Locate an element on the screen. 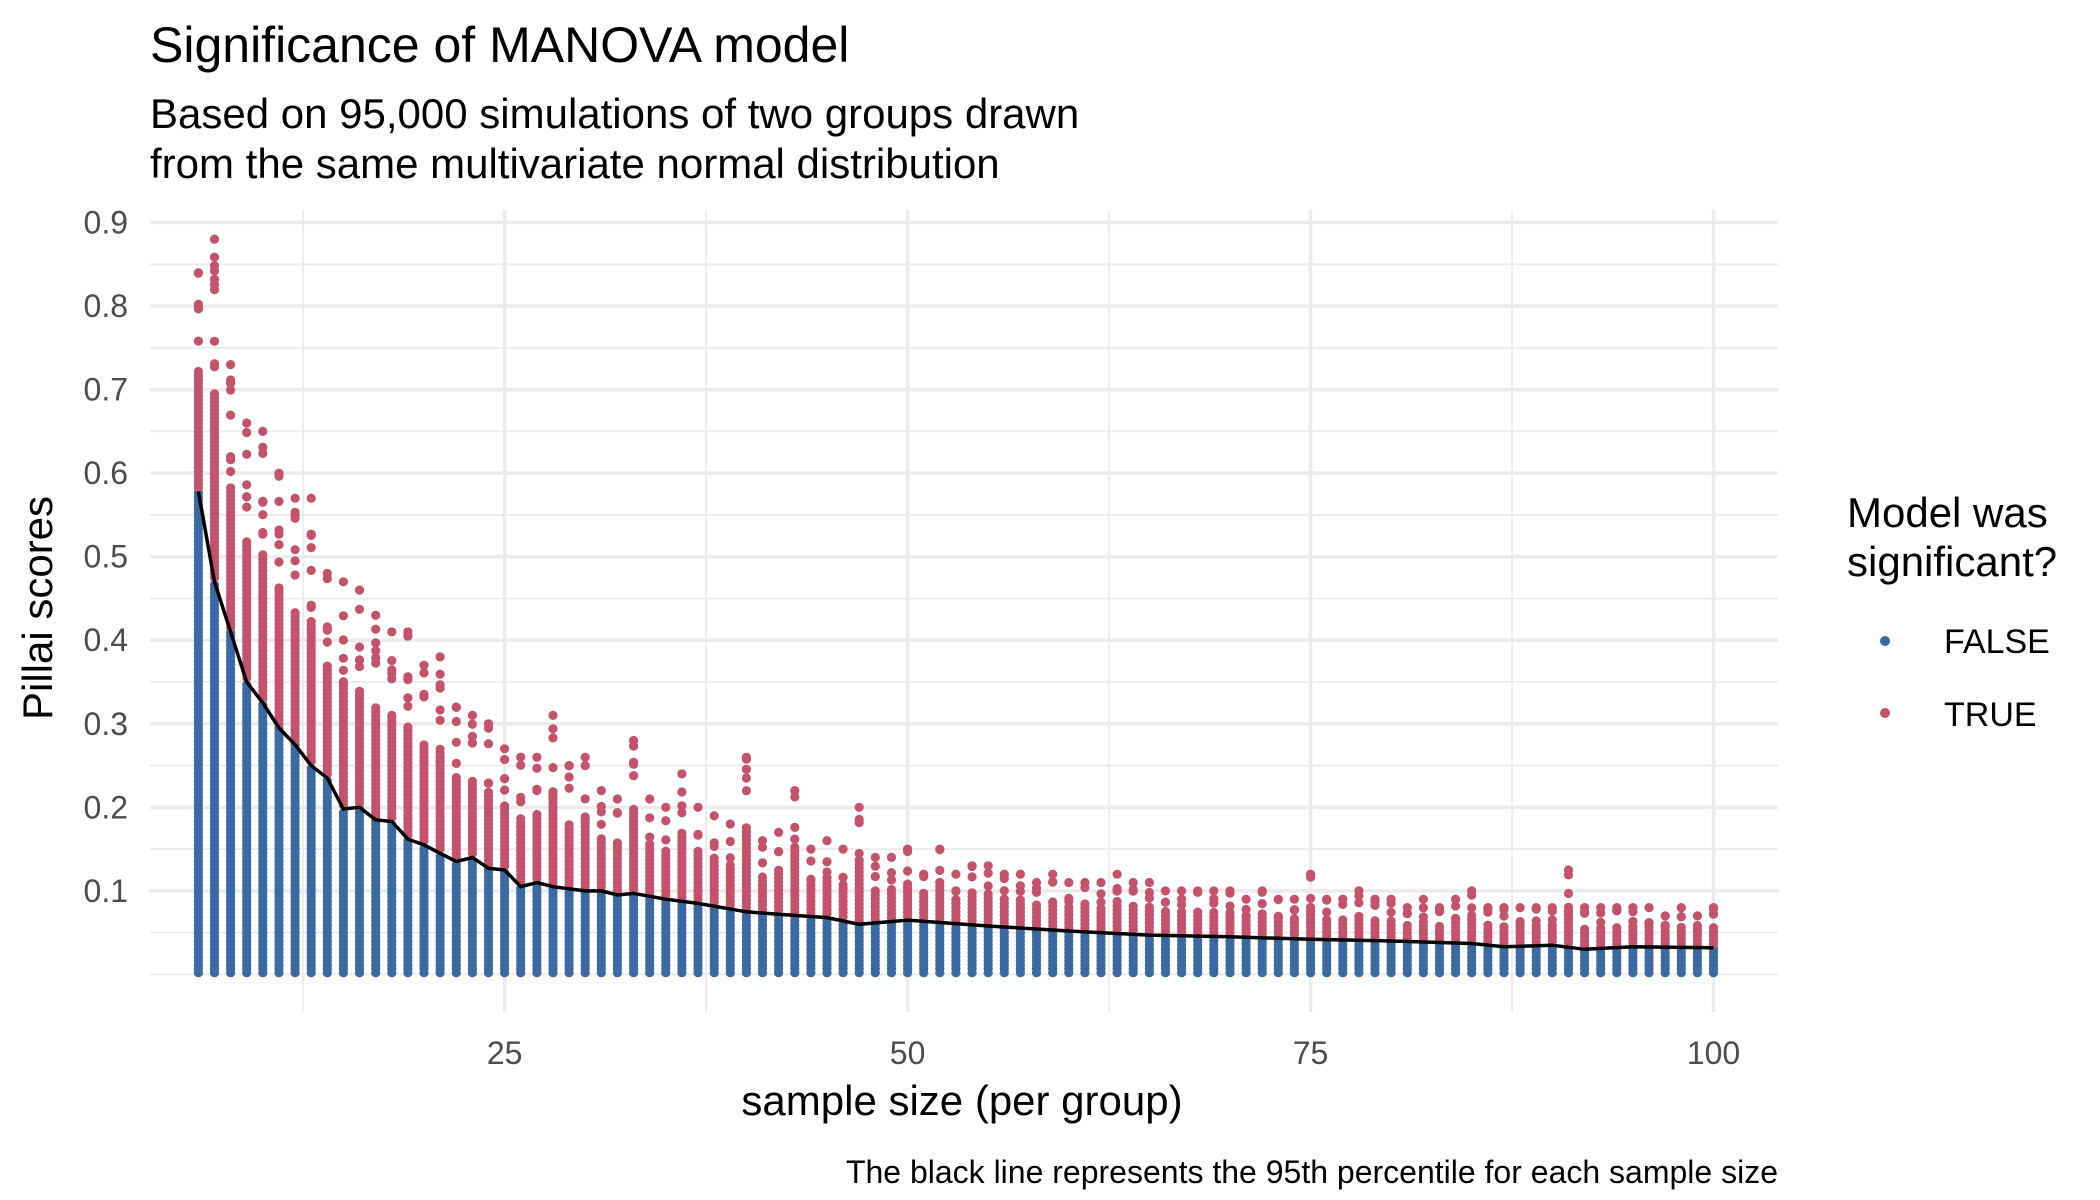 Image resolution: width=2100 pixels, height=1200 pixels. y-tick-label: 0.5 is located at coordinates (106, 557).